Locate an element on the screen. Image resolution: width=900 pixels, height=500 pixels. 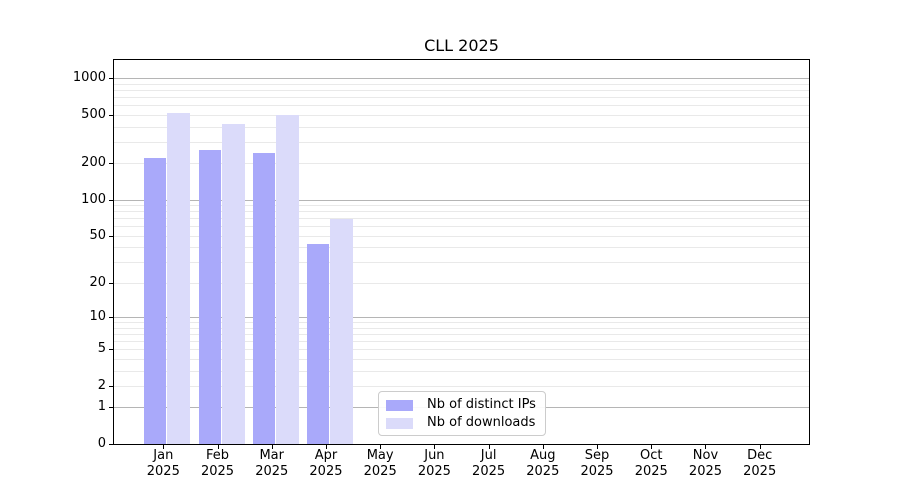
y-axis-tick-label: 0 is located at coordinates (101, 443).